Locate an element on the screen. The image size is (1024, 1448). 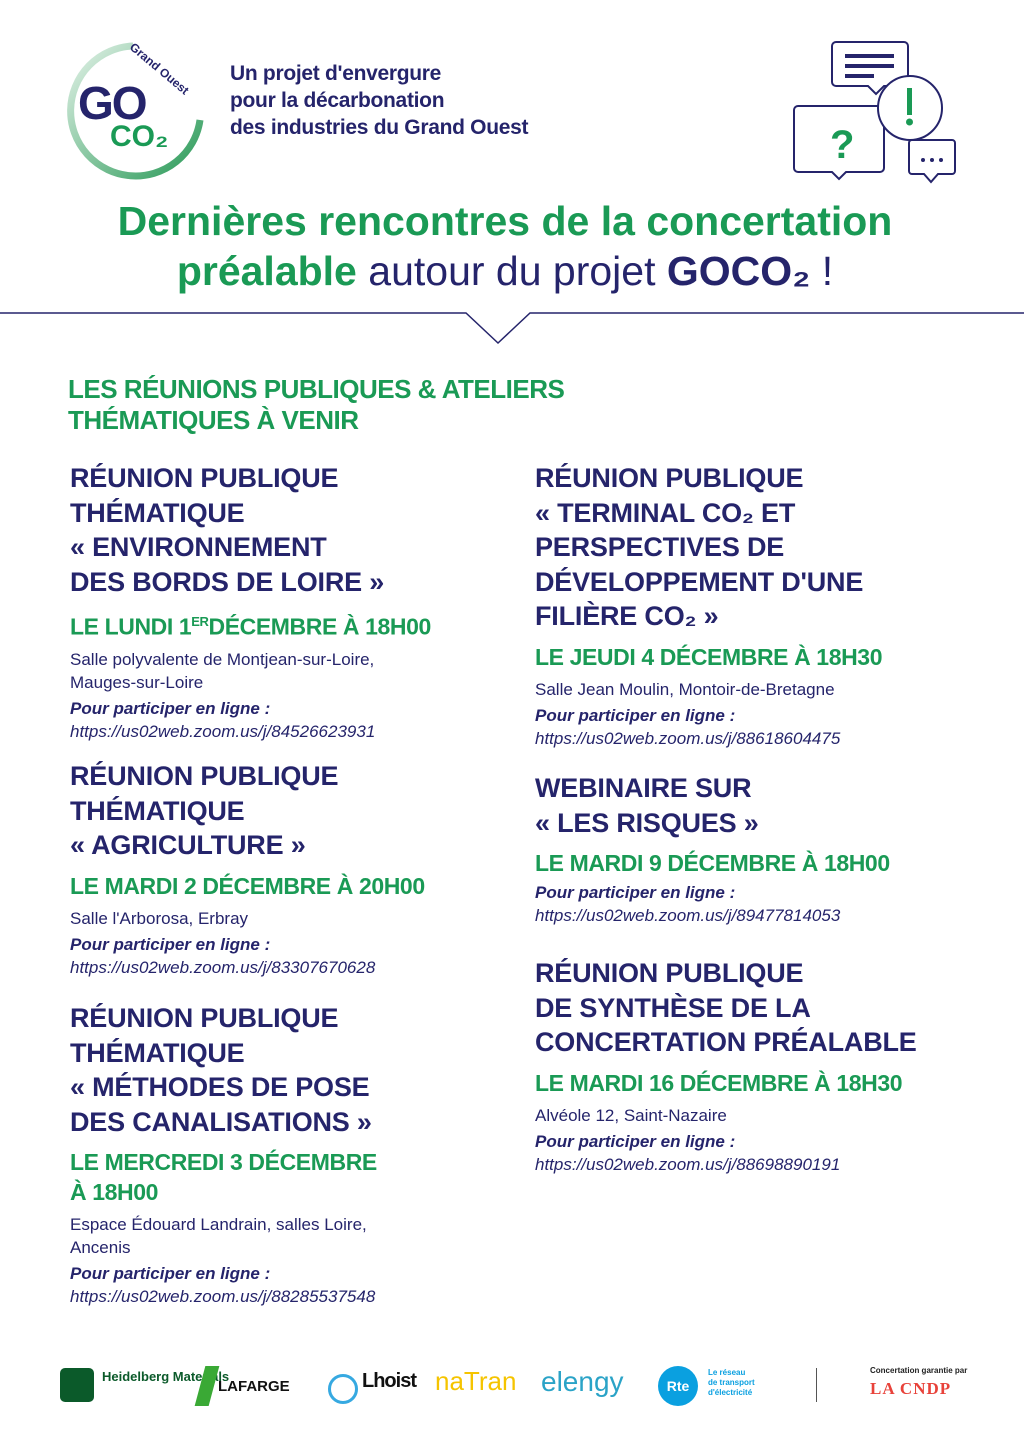
event-title-line: PERSPECTIVES DE is located at coordinates (660, 547).